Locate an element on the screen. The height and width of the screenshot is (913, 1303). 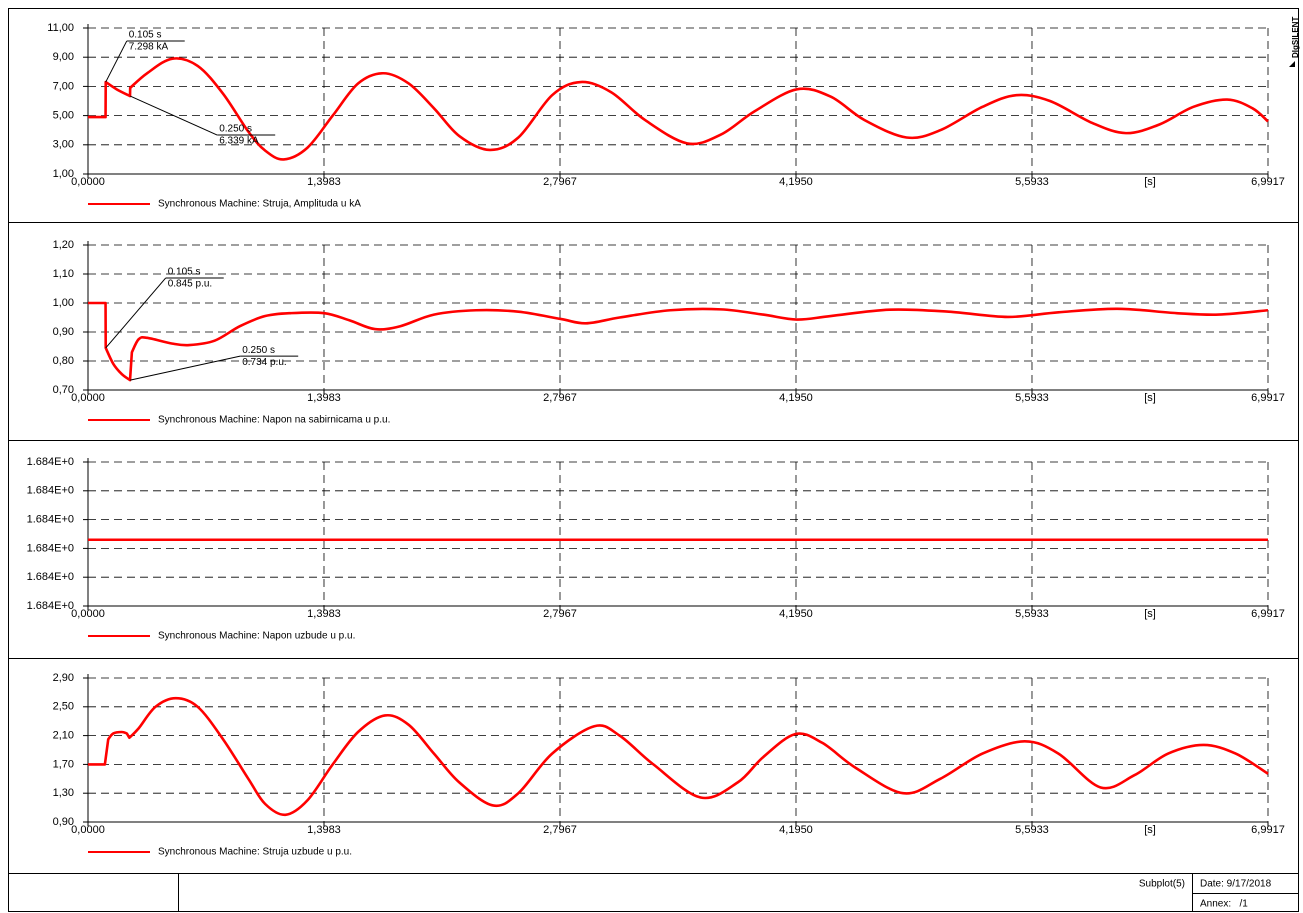
annotation-y-label: 6.339 kA is located at coordinates (239, 141).